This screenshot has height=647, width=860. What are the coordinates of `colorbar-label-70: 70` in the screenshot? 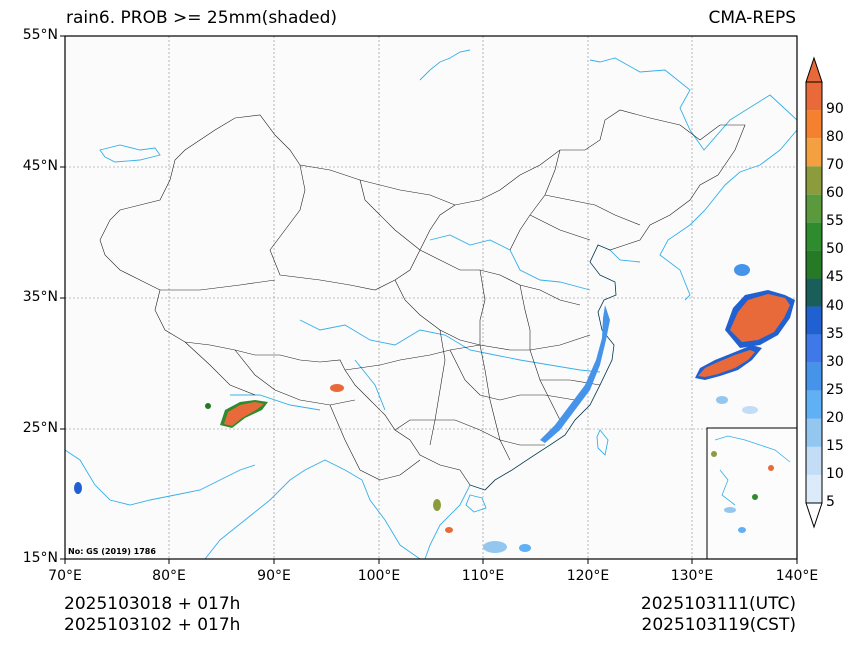 It's located at (835, 165).